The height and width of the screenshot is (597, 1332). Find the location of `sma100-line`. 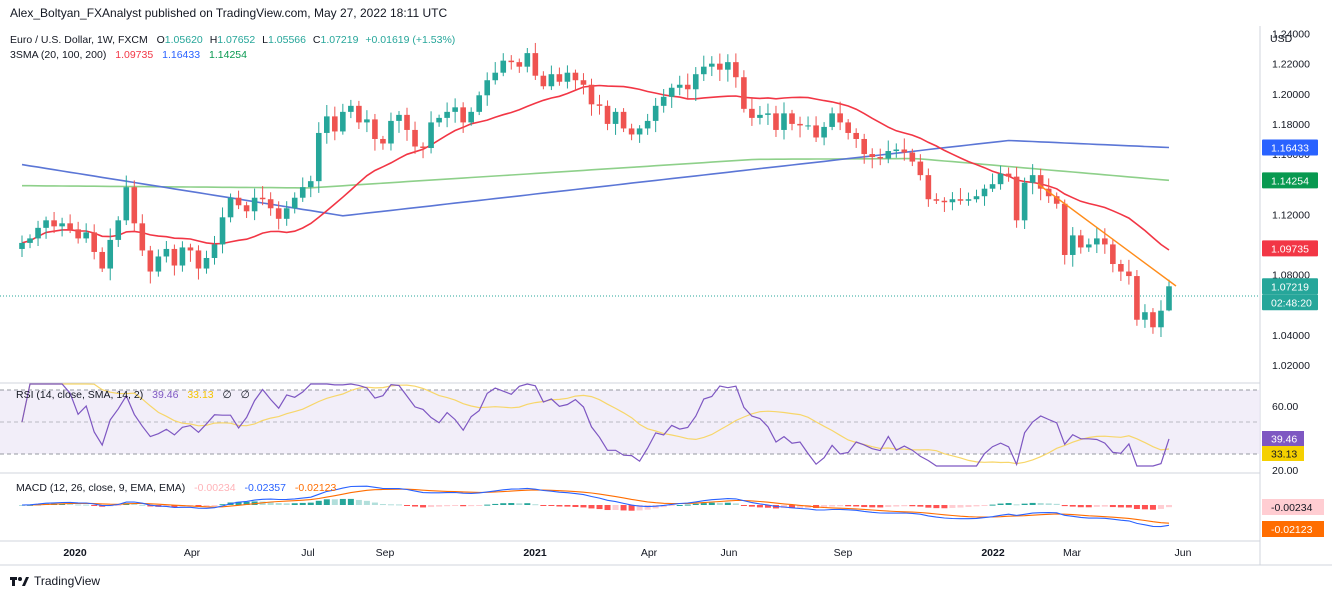

sma100-line is located at coordinates (595, 178).